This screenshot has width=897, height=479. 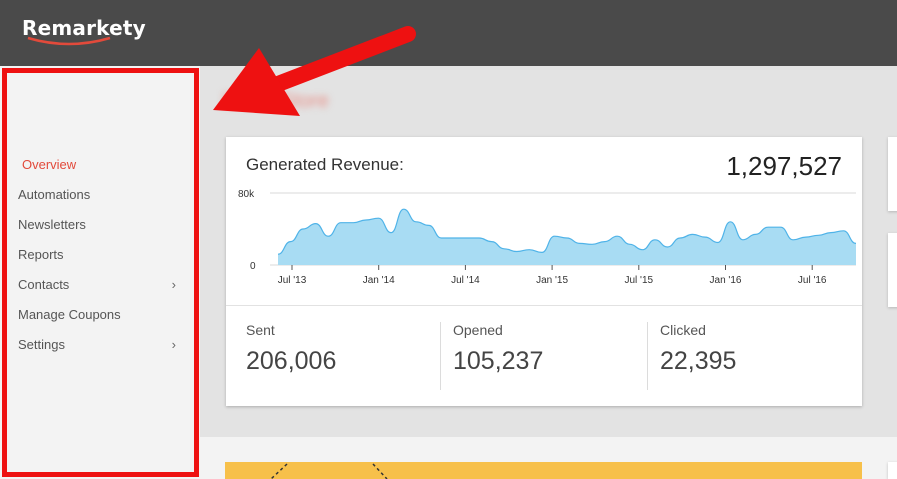 What do you see at coordinates (478, 330) in the screenshot?
I see `stat-opened-label: Opened` at bounding box center [478, 330].